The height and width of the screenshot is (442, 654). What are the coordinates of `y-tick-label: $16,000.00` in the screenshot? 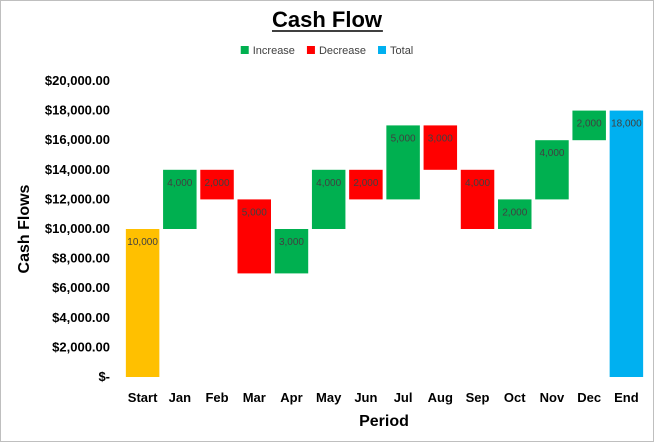 It's located at (77, 139).